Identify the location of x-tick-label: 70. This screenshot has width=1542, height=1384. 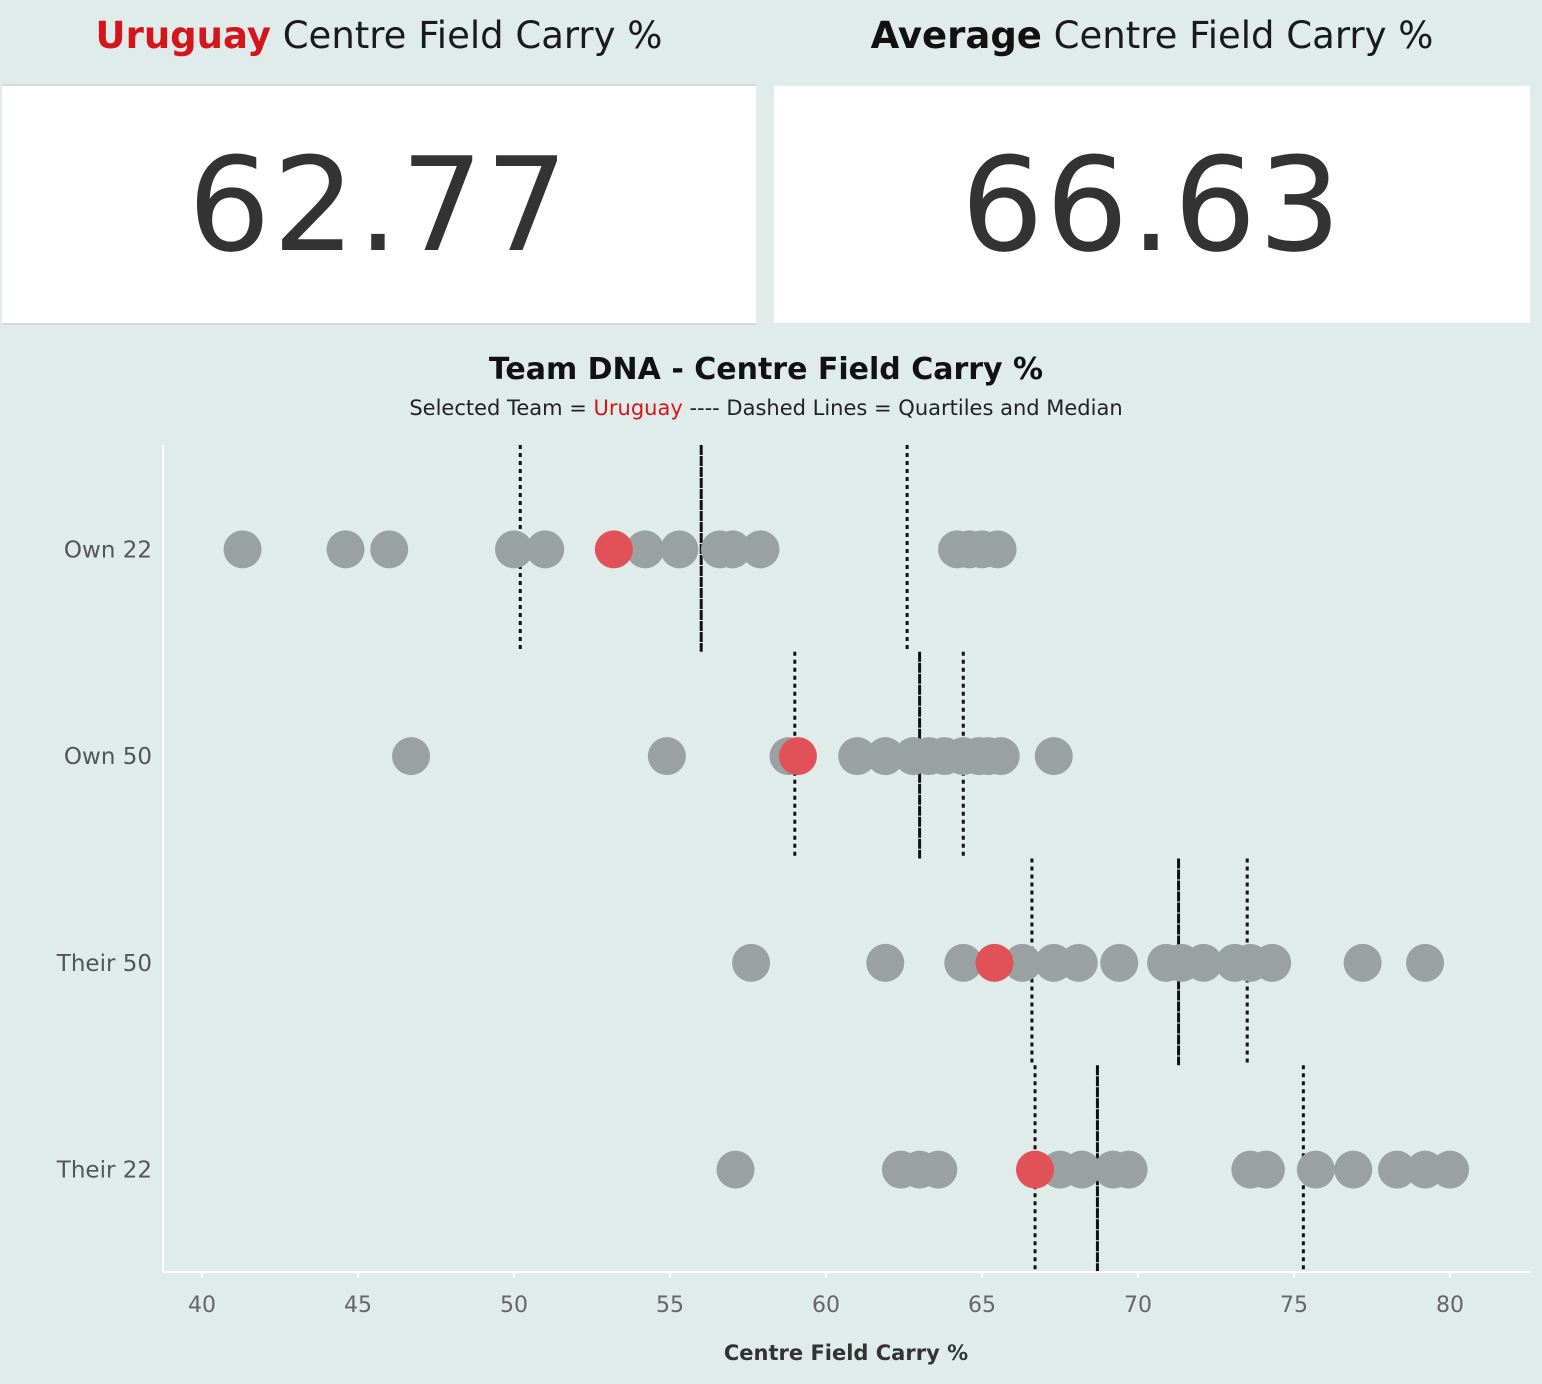
(1138, 1305).